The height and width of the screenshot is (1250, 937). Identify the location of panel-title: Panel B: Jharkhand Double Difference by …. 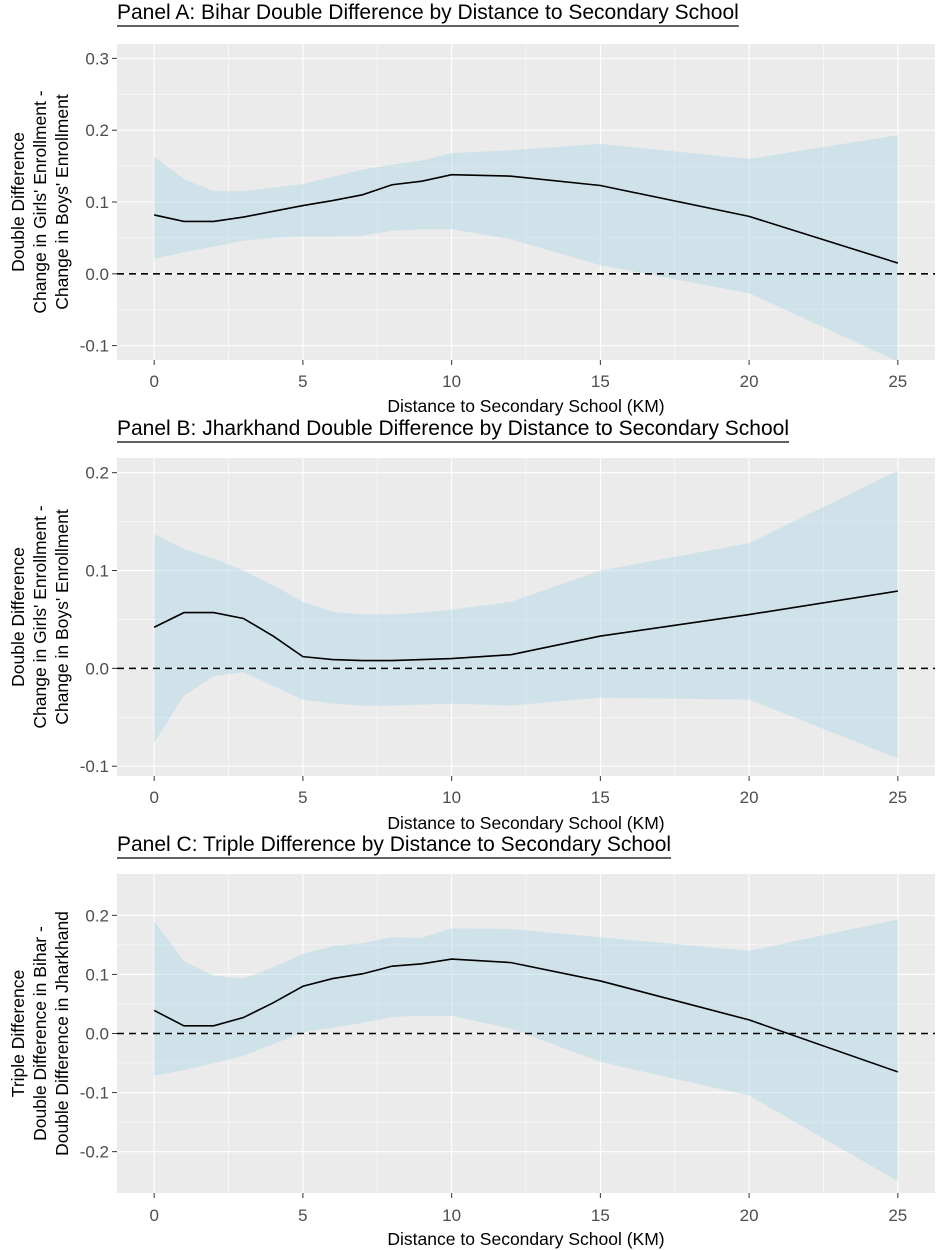
(453, 428).